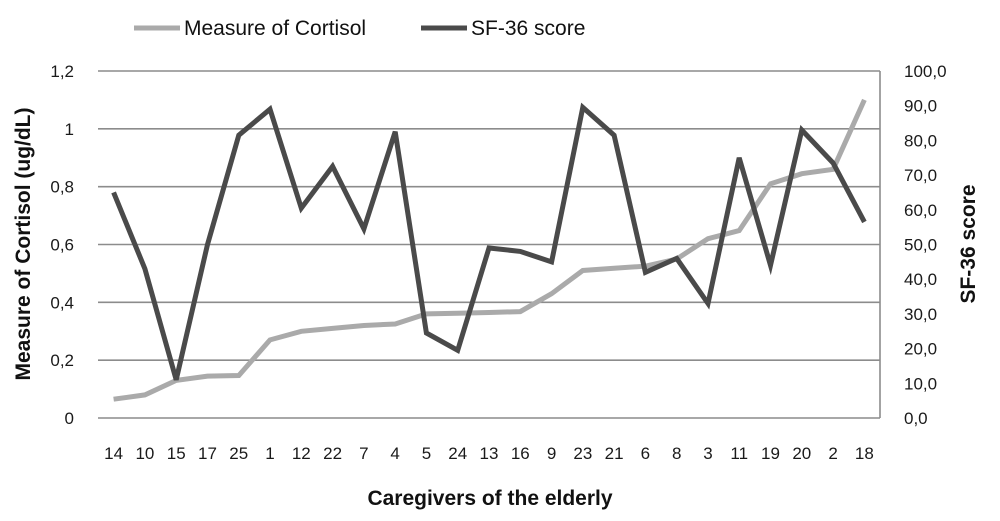 Image resolution: width=1000 pixels, height=521 pixels. I want to click on right-tick-label: 70,0, so click(920, 175).